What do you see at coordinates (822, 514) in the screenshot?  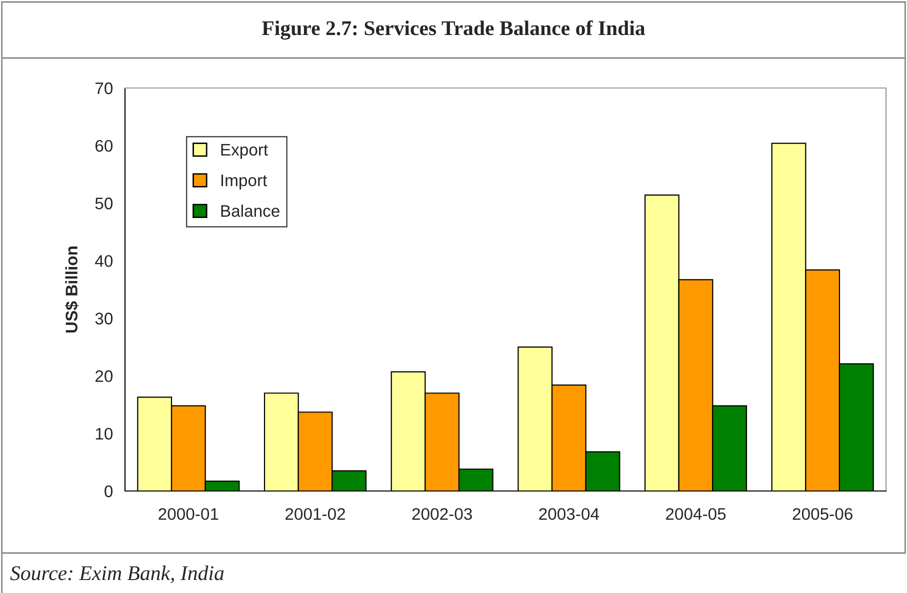 I see `x-tick-label: 2005-06` at bounding box center [822, 514].